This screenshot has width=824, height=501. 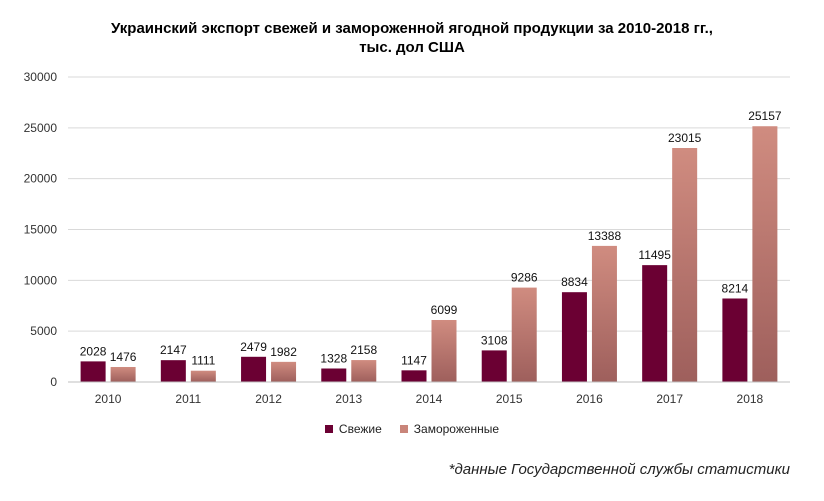 I want to click on data-label-frozen: 1476, so click(x=123, y=357).